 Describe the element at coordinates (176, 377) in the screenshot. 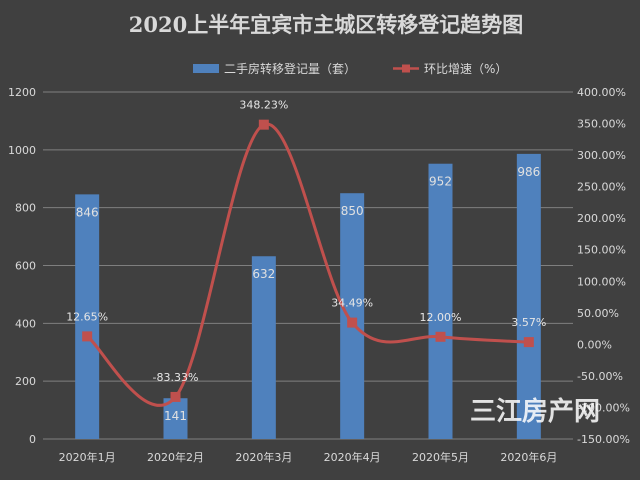

I see `line-value-label: -83.33%` at that location.